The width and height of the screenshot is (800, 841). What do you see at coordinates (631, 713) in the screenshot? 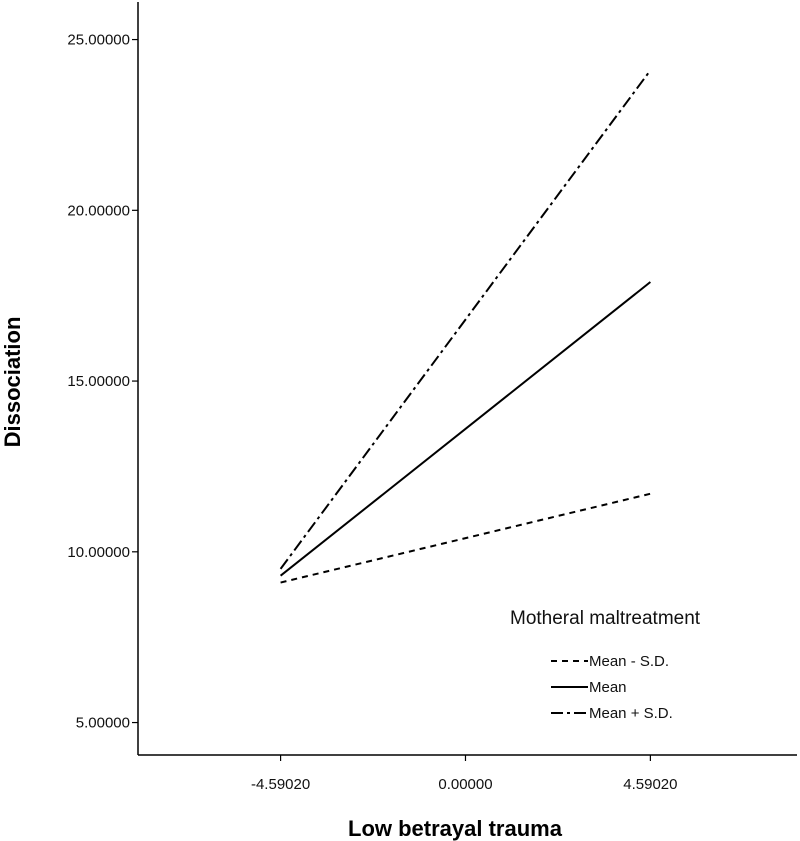
I see `legend-label: Mean + S.D.` at bounding box center [631, 713].